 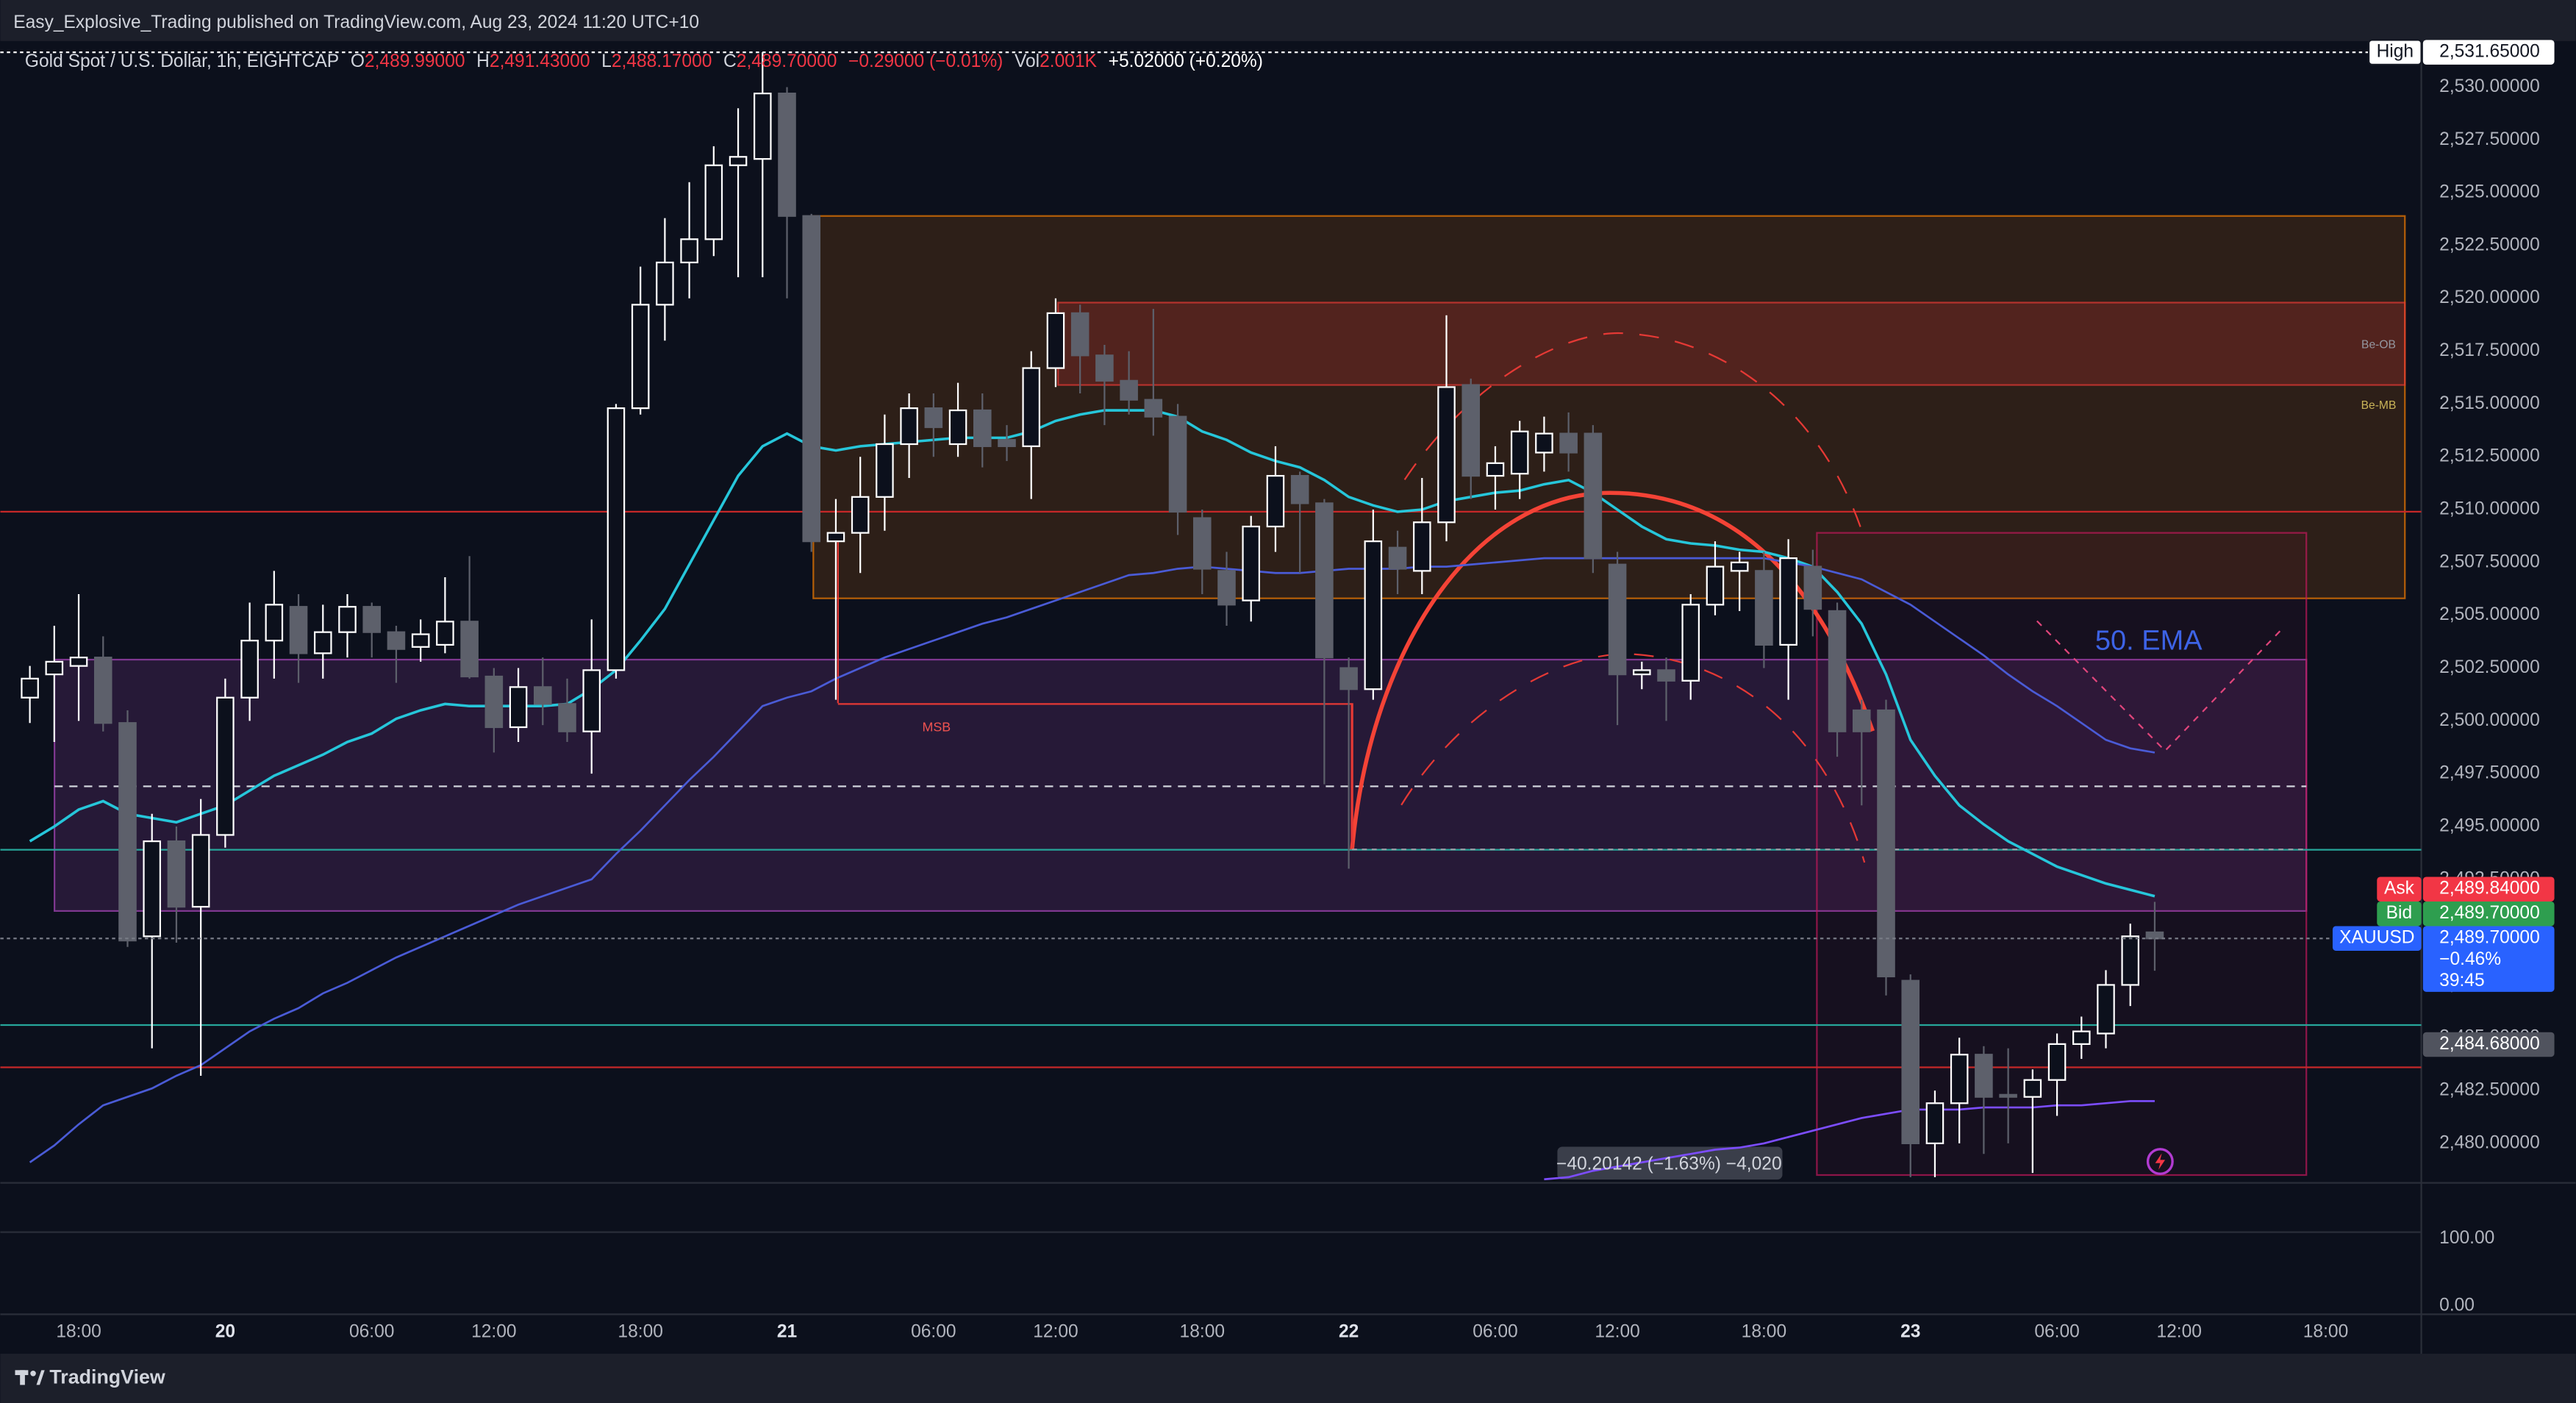 What do you see at coordinates (2489, 192) in the screenshot?
I see `y-tick-label: 2,525.00000` at bounding box center [2489, 192].